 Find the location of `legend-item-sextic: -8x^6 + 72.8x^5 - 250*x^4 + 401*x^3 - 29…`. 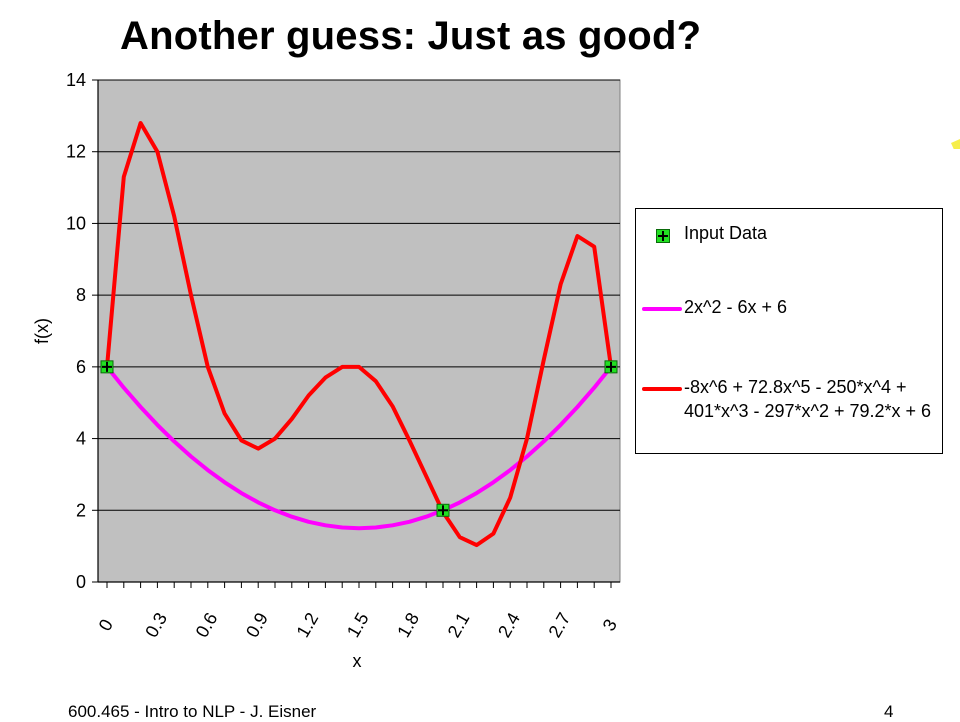

legend-item-sextic: -8x^6 + 72.8x^5 - 250*x^4 + 401*x^3 - 29… is located at coordinates (789, 413).